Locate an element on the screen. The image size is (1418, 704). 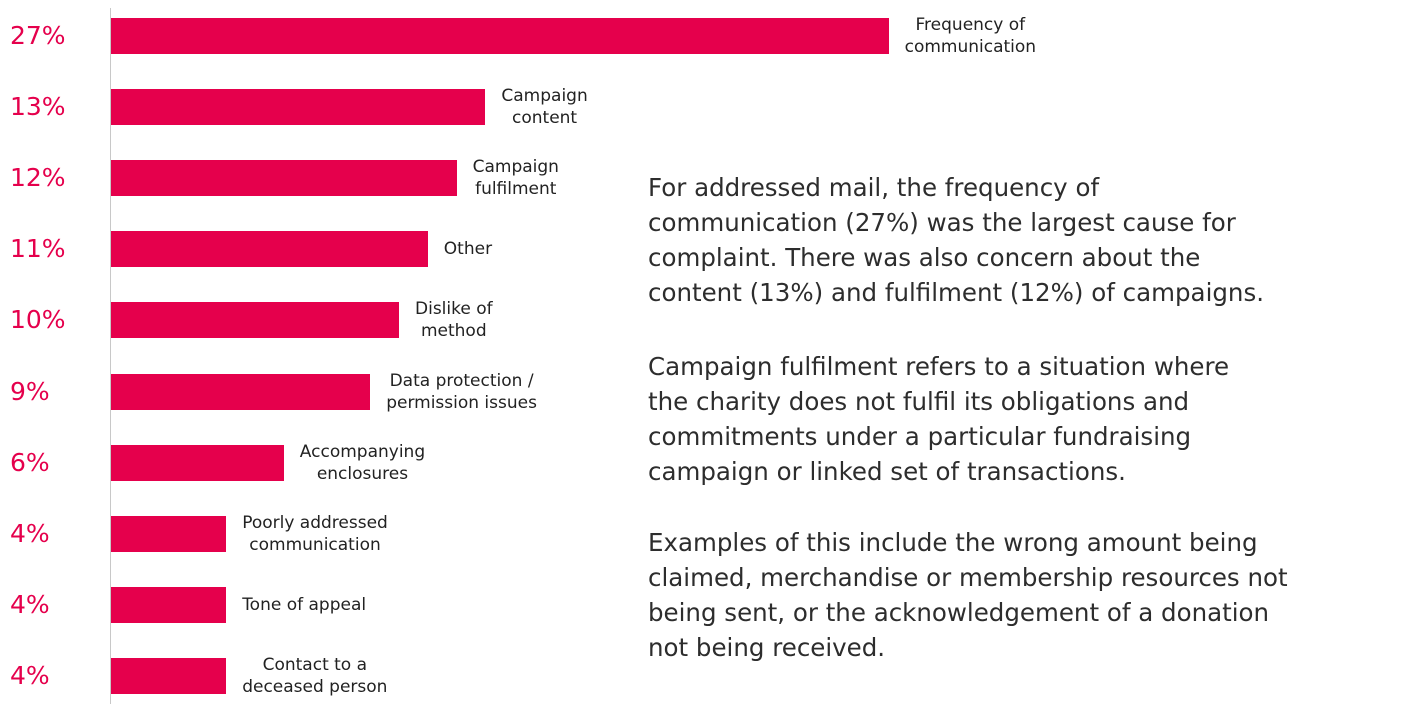
category-label: Campaign fulfilment is located at coordinates (515, 178).